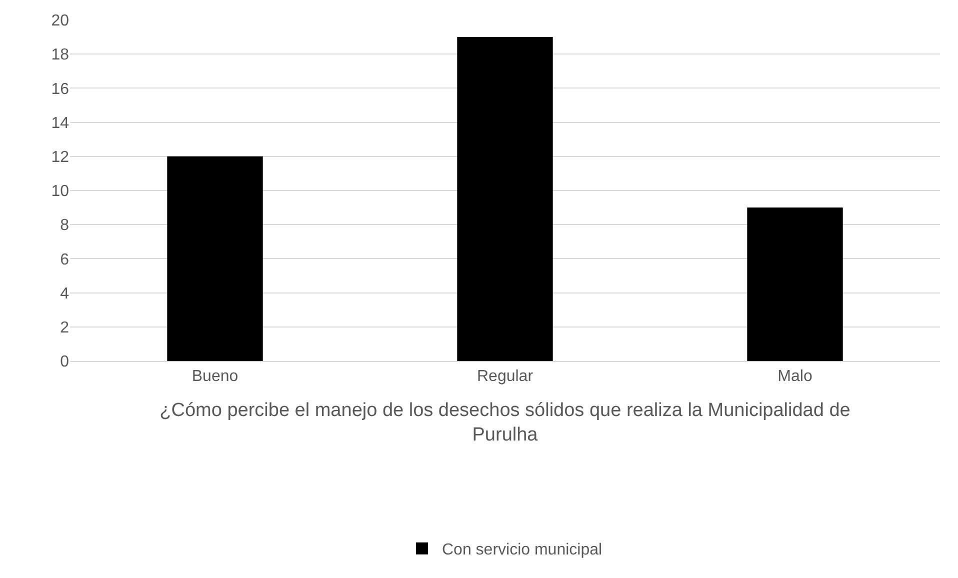 The image size is (958, 578). Describe the element at coordinates (522, 550) in the screenshot. I see `legend-label: Con servicio municipal` at that location.